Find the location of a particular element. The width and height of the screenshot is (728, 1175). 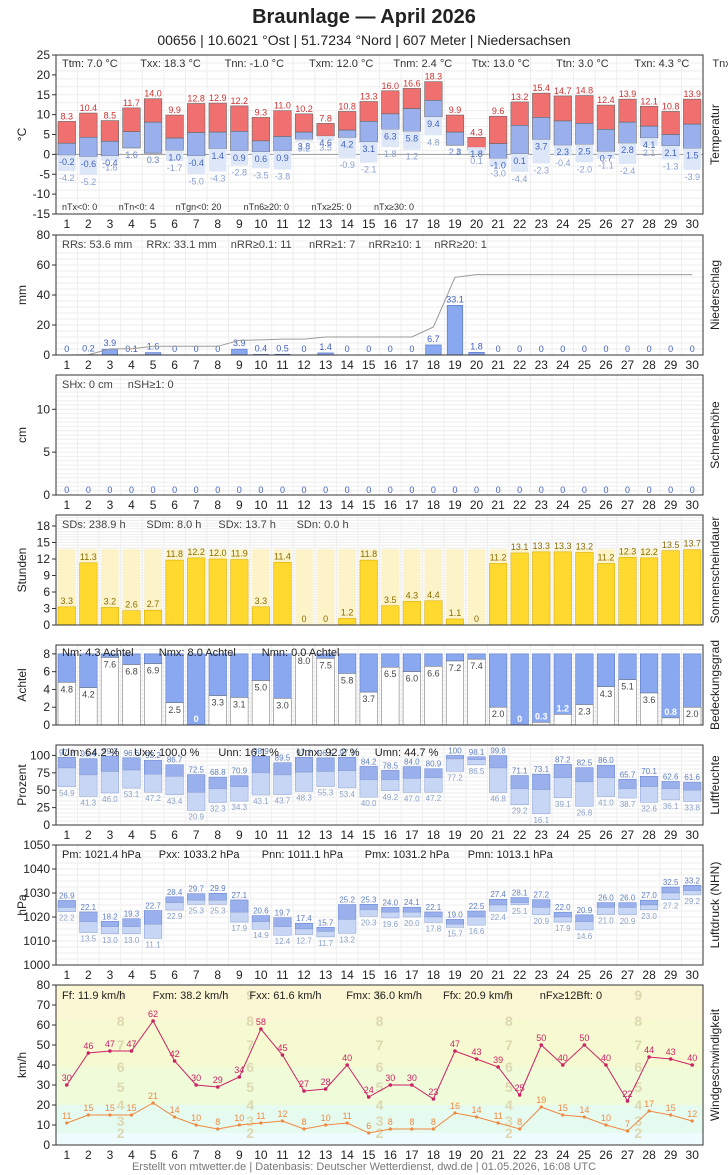

sunshine-label: 12.2 is located at coordinates (649, 552).